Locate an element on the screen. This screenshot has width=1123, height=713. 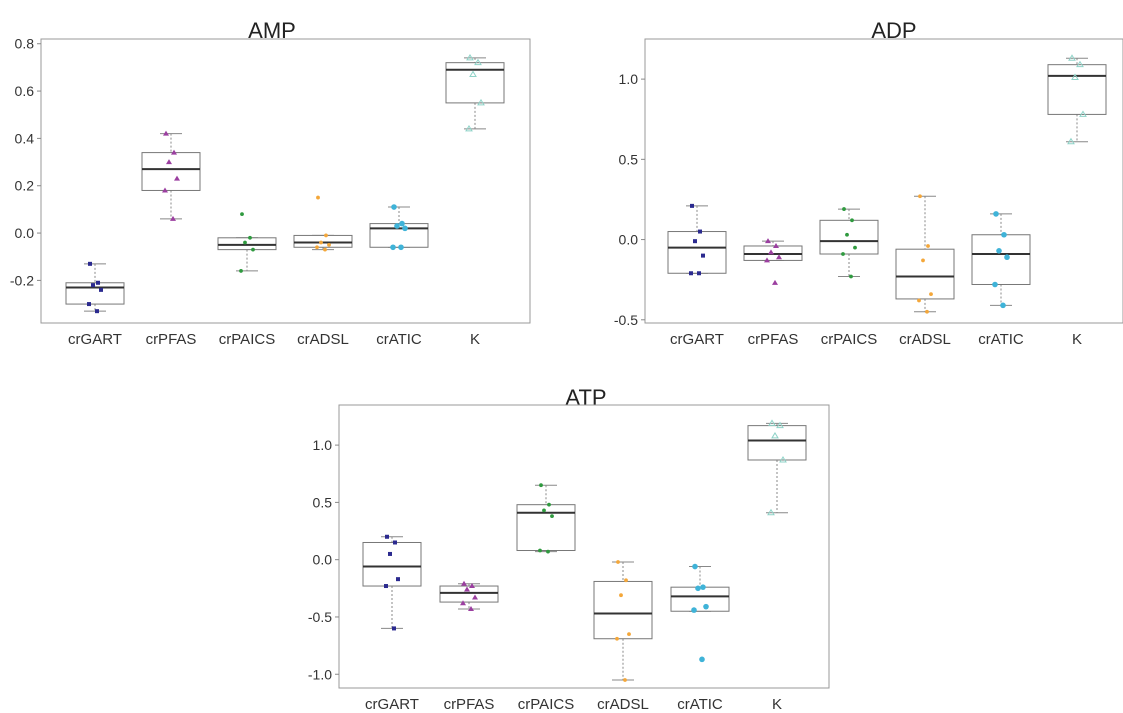
box-crPAICS is located at coordinates (849, 237).